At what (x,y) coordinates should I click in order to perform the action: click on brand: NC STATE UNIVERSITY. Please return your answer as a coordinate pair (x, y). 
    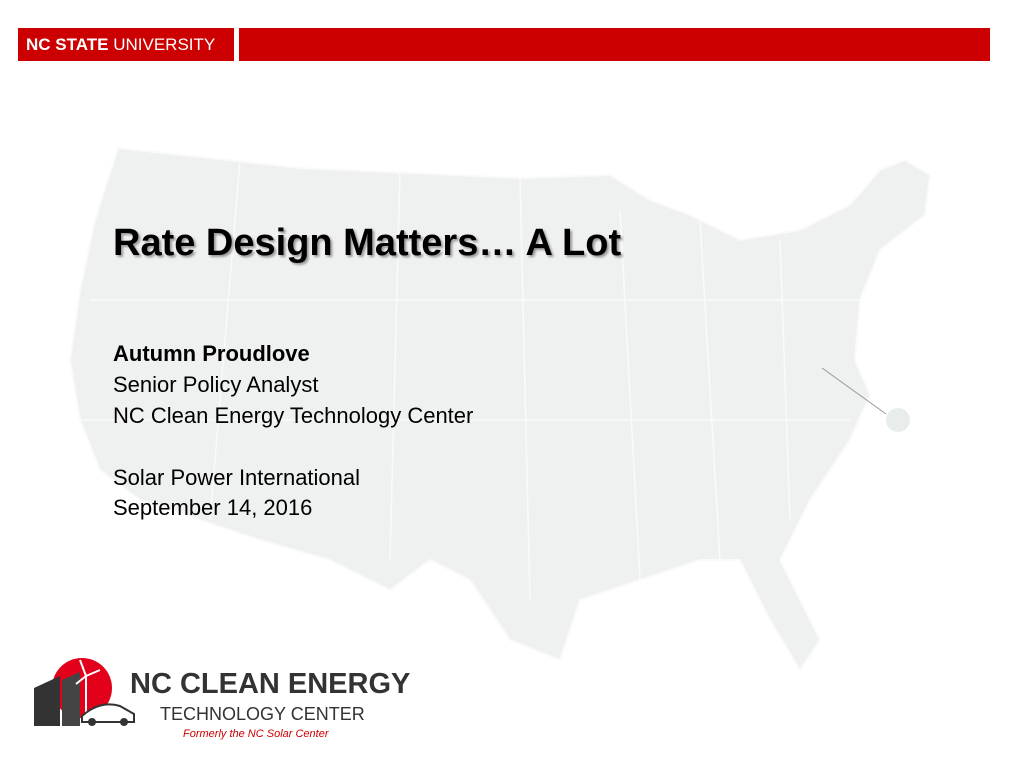
    Looking at the image, I should click on (120, 45).